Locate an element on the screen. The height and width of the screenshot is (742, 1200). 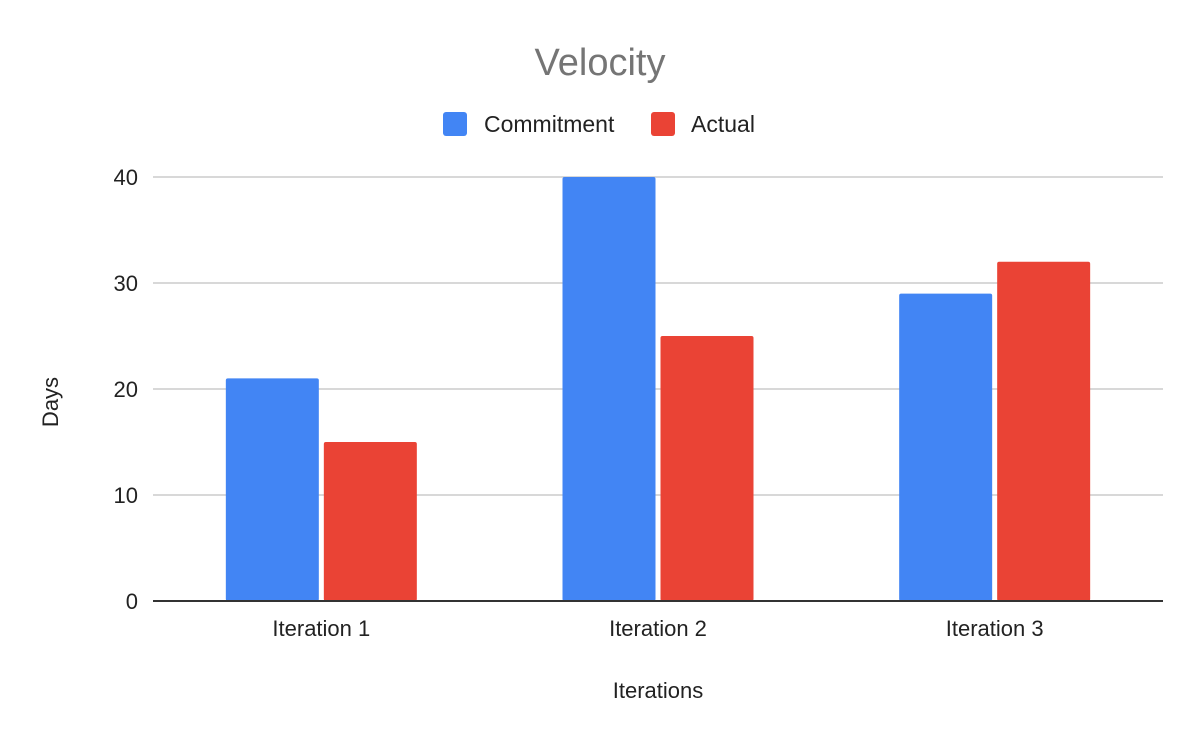
legend-swatch-actual is located at coordinates (663, 124).